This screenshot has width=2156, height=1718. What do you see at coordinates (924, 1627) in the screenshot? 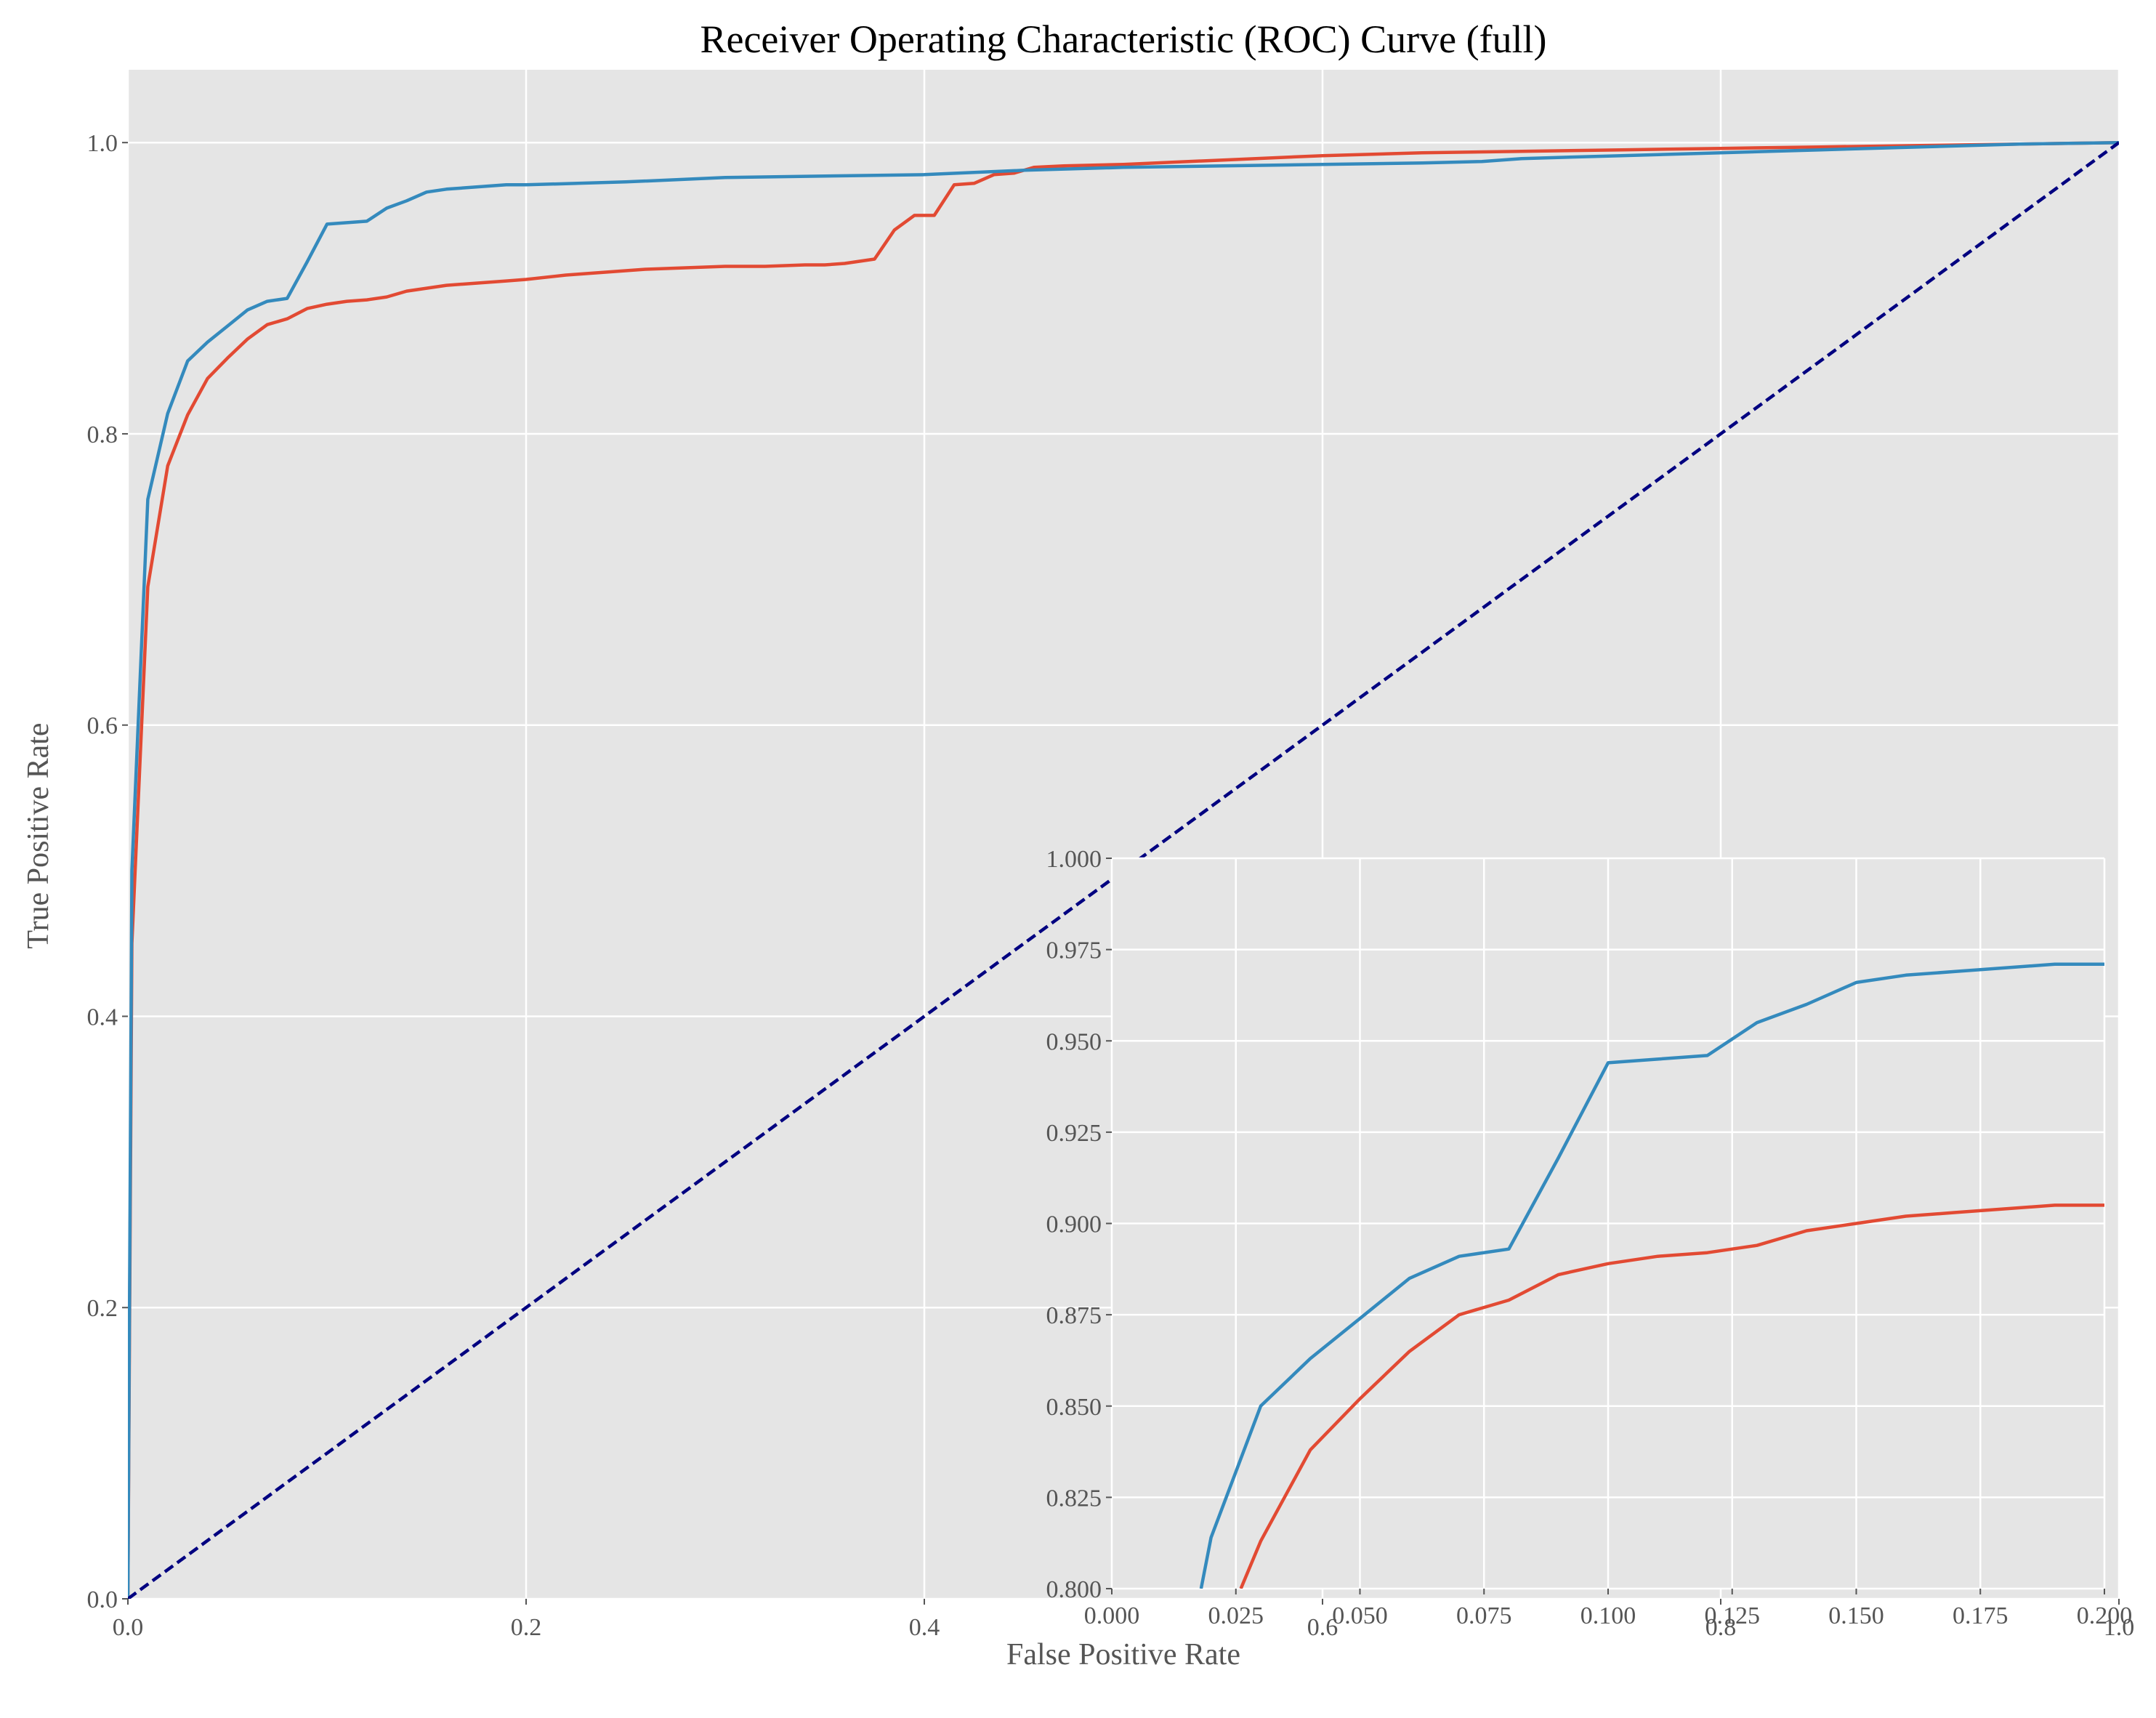
I see `main-x-tick-label: 0.4` at bounding box center [924, 1627].